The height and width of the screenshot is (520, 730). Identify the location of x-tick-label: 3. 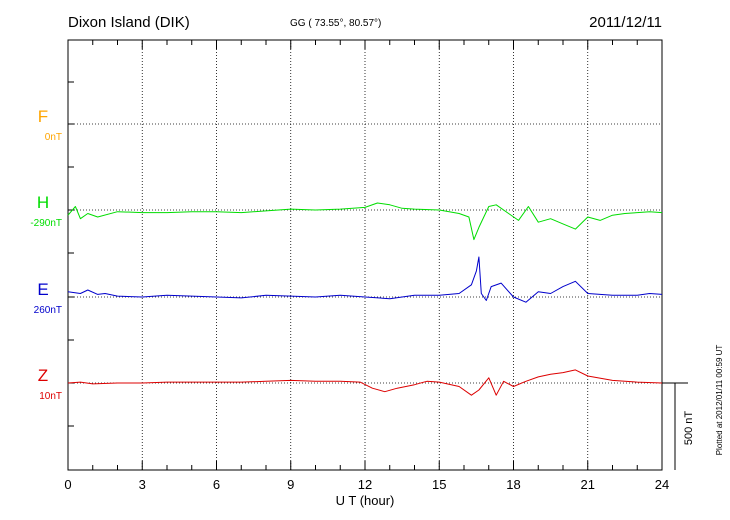
(142, 484).